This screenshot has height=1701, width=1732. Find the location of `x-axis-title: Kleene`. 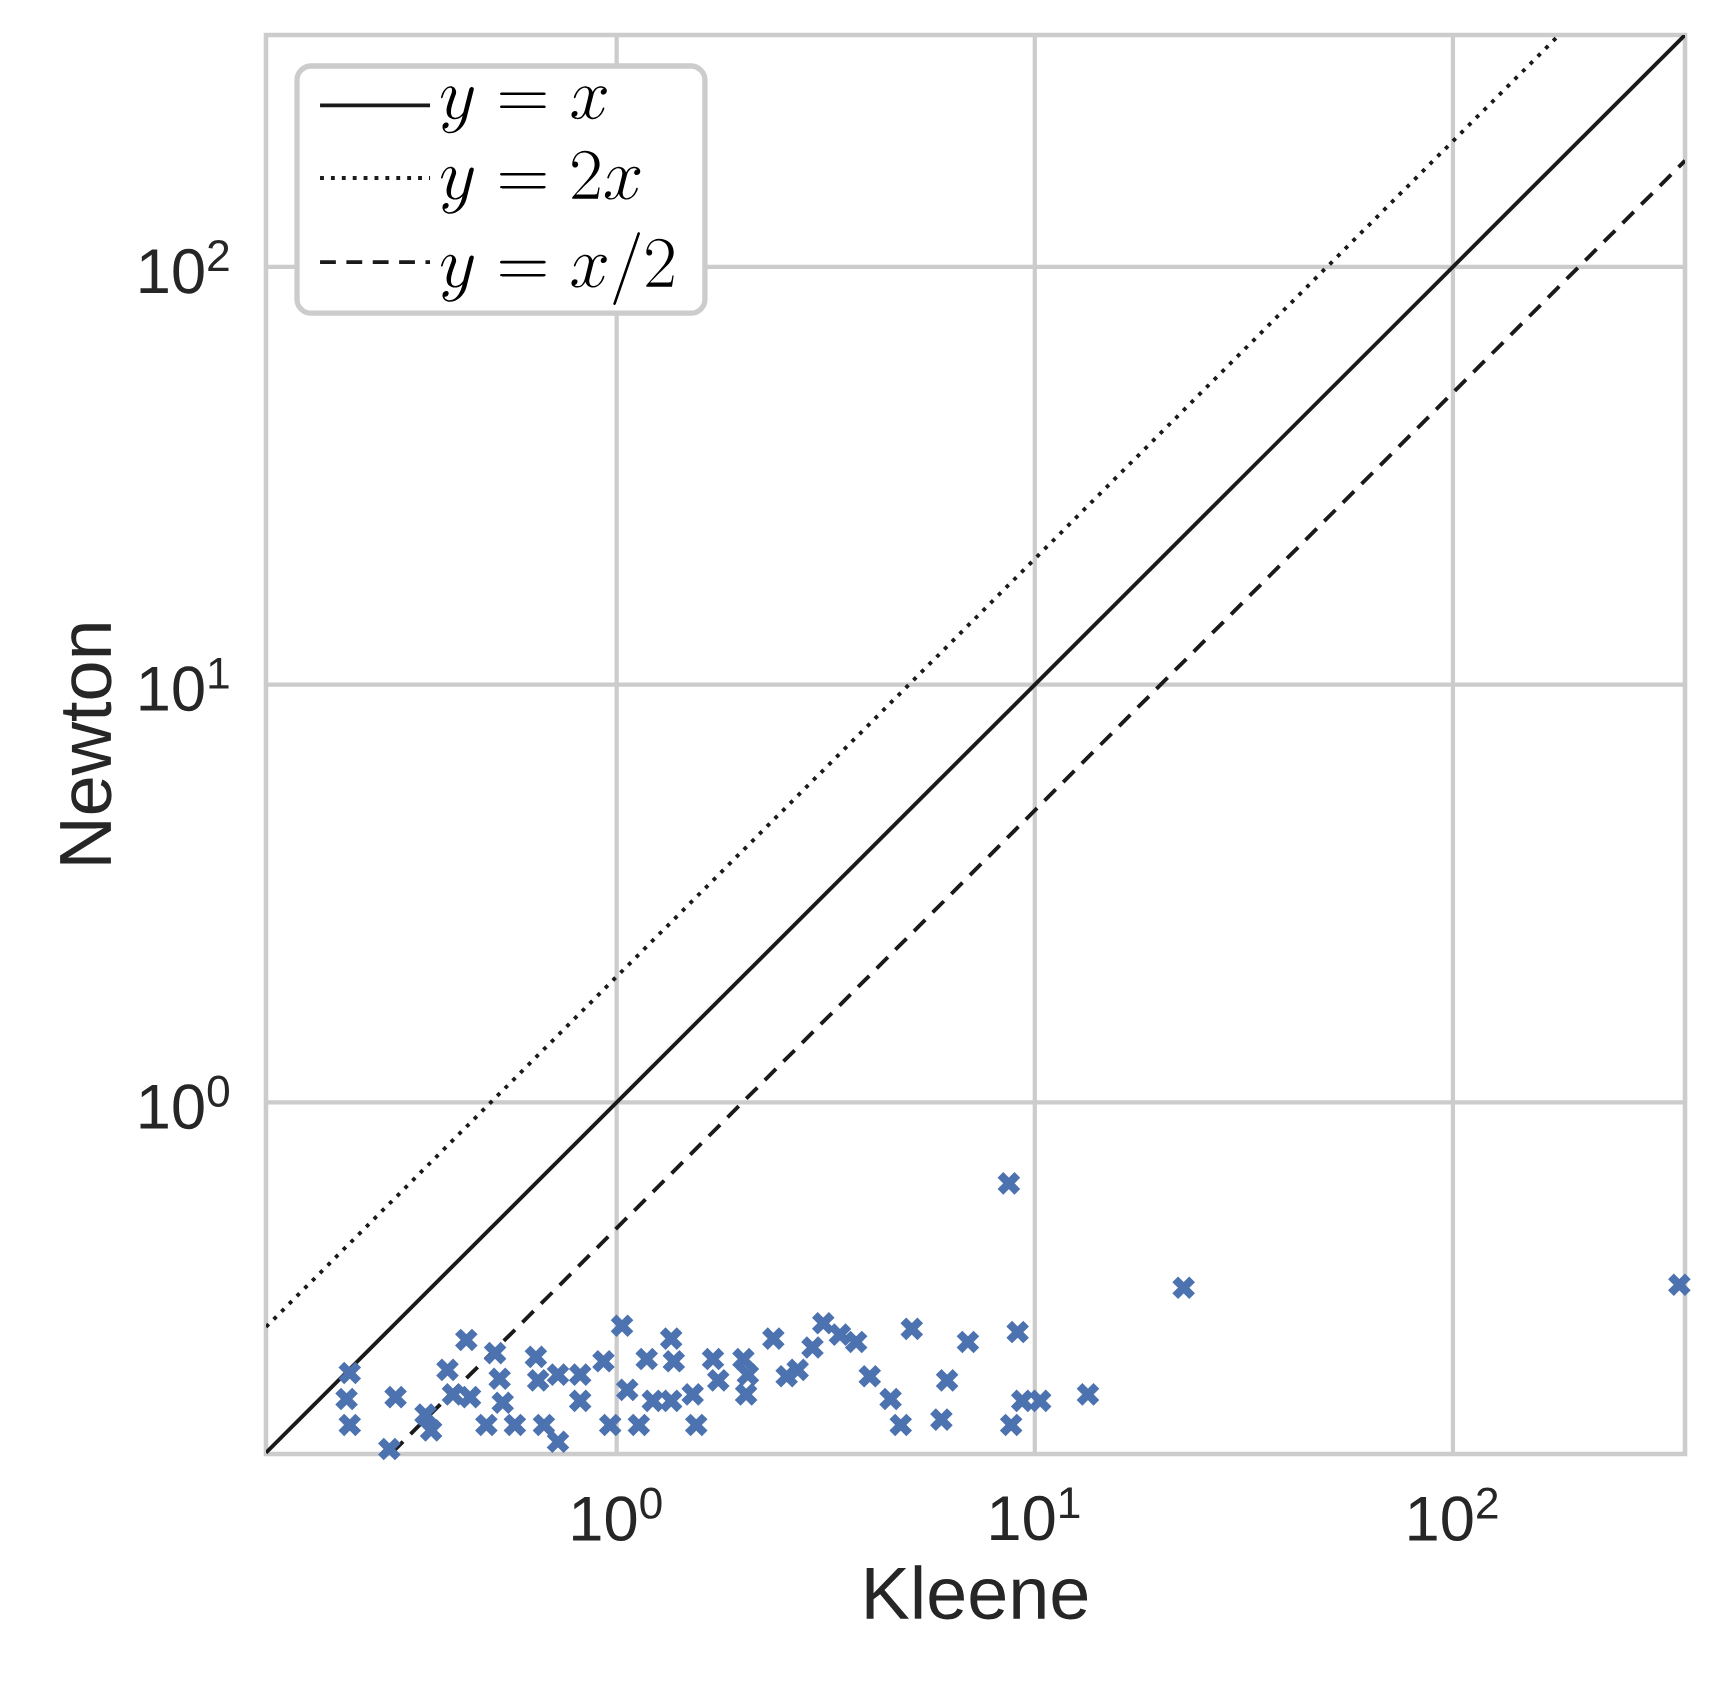

x-axis-title: Kleene is located at coordinates (977, 1592).